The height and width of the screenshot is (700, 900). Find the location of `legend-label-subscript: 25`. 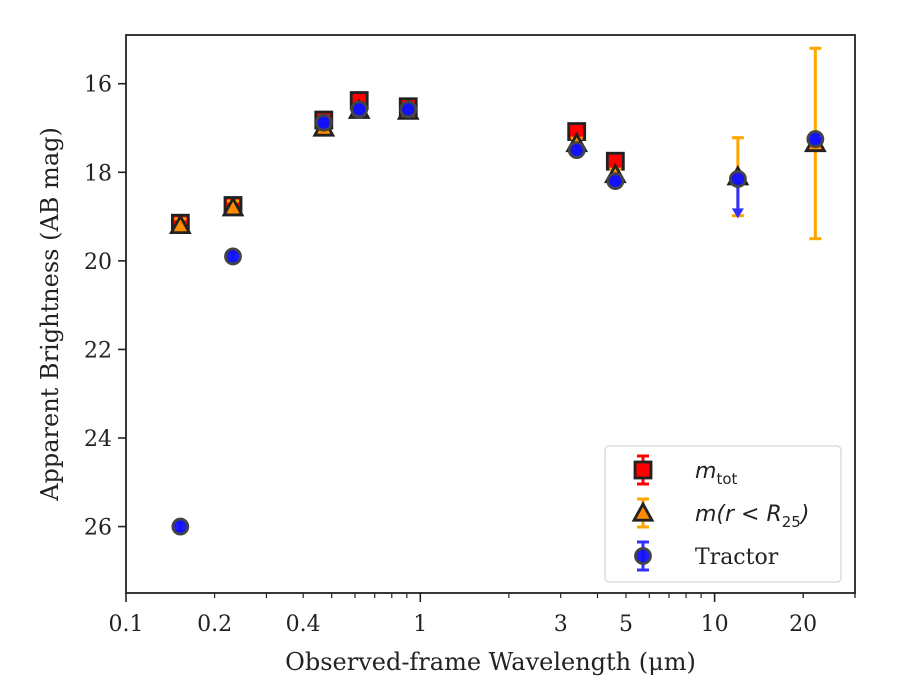

legend-label-subscript: 25 is located at coordinates (791, 522).